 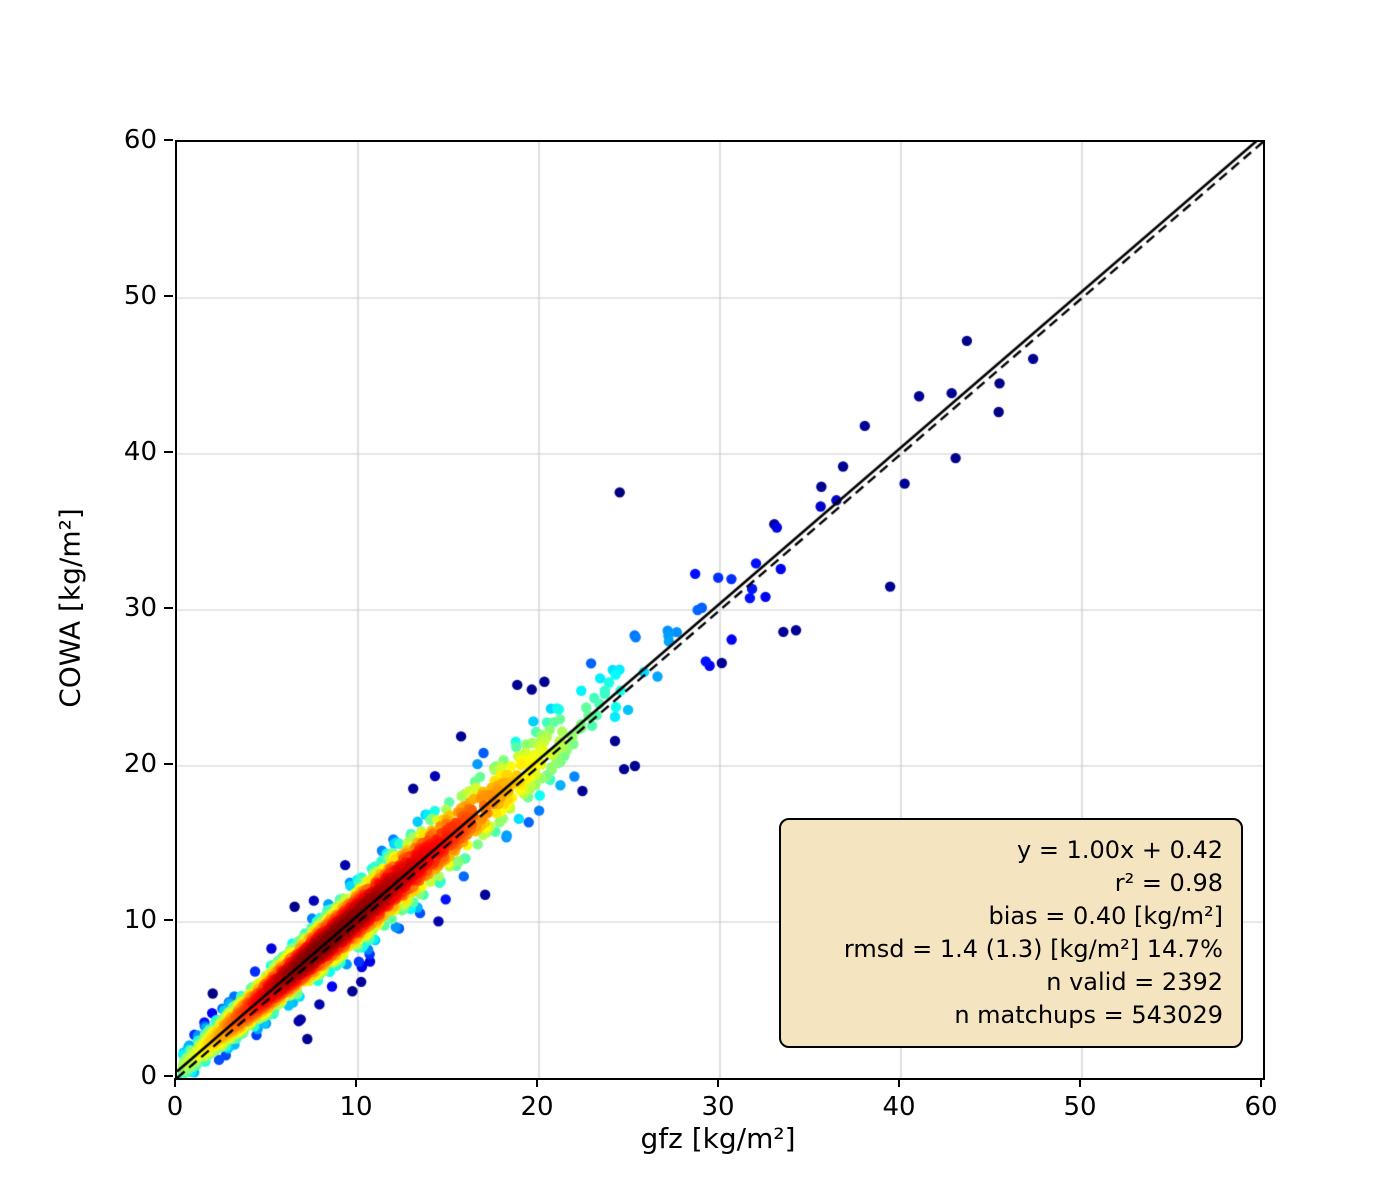 What do you see at coordinates (718, 1138) in the screenshot?
I see `x-axis-label: gfz [kg/m²]` at bounding box center [718, 1138].